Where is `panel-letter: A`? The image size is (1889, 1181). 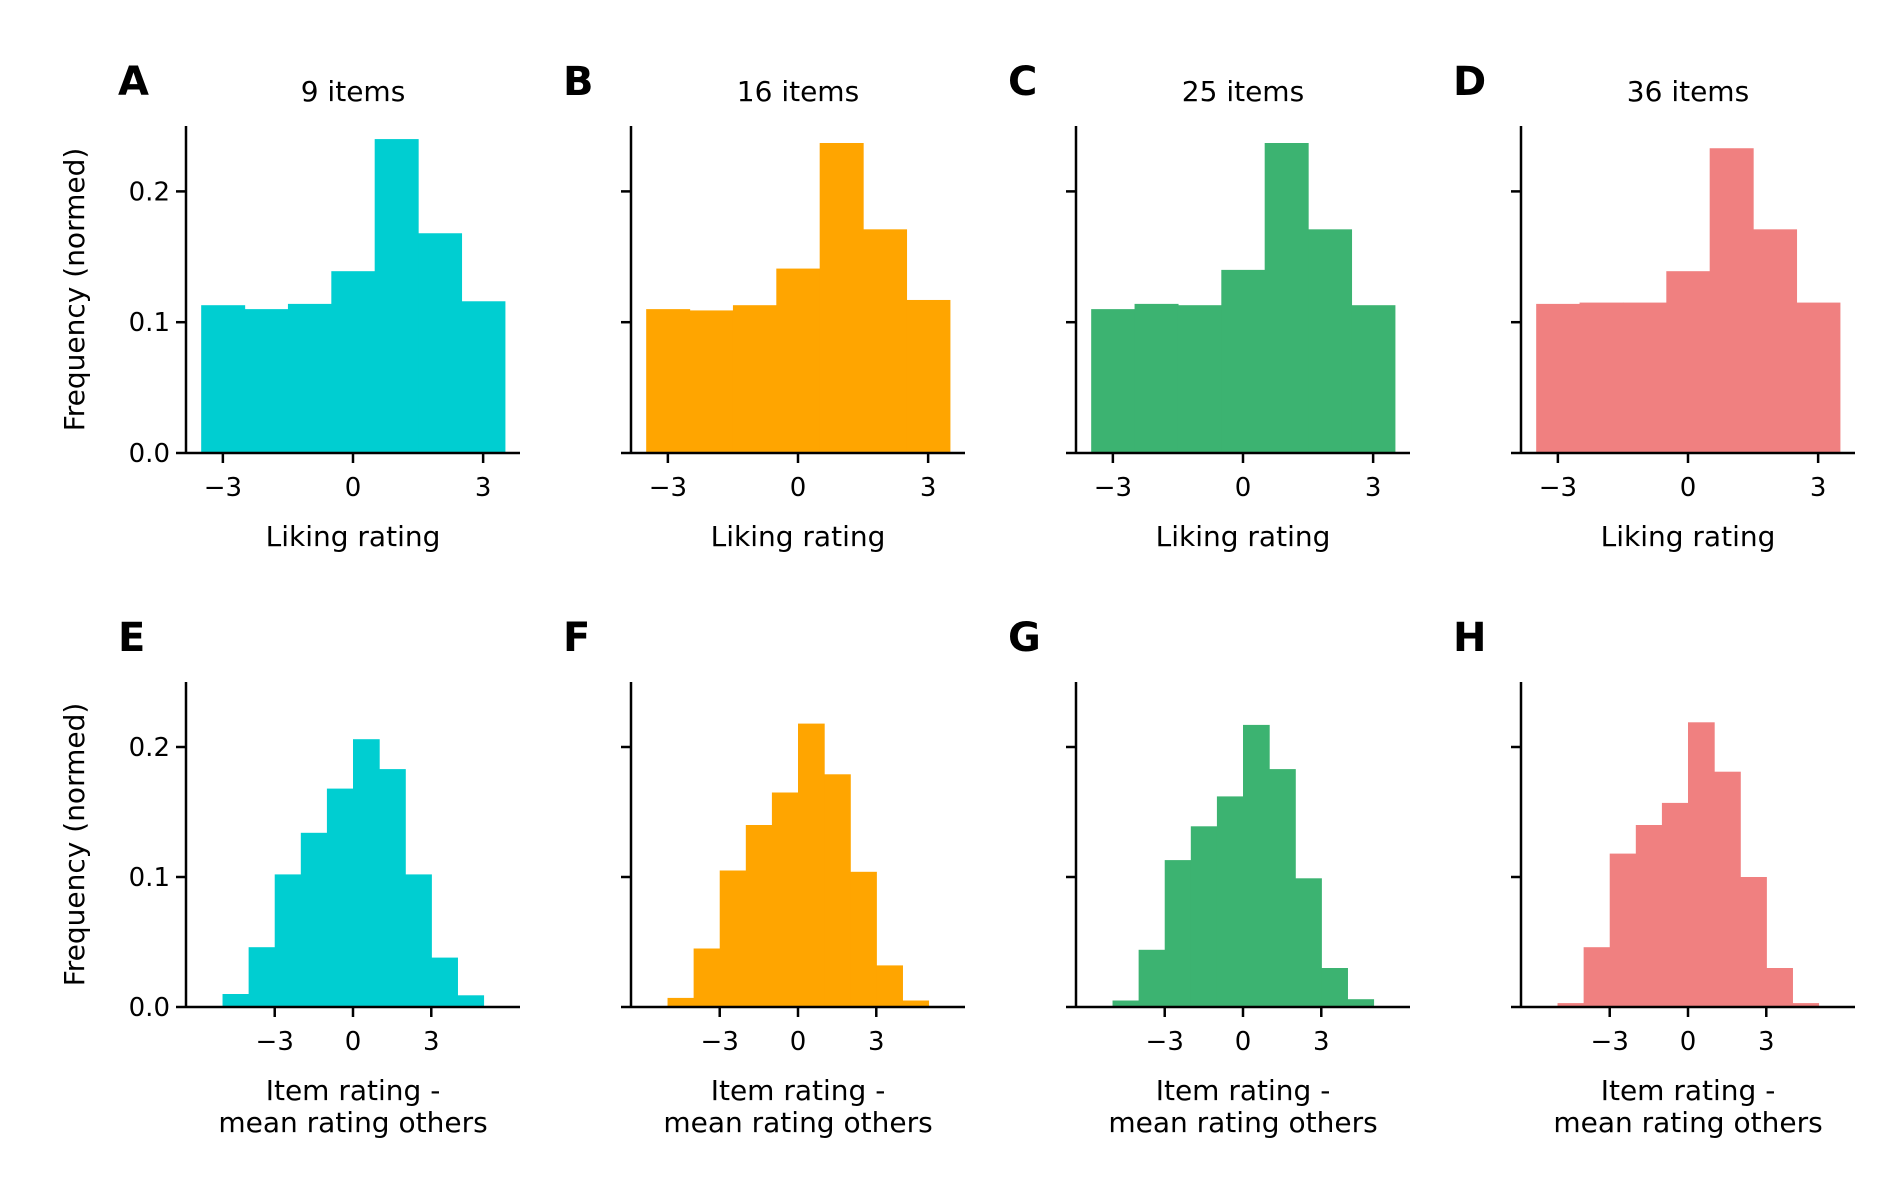 panel-letter: A is located at coordinates (133, 82).